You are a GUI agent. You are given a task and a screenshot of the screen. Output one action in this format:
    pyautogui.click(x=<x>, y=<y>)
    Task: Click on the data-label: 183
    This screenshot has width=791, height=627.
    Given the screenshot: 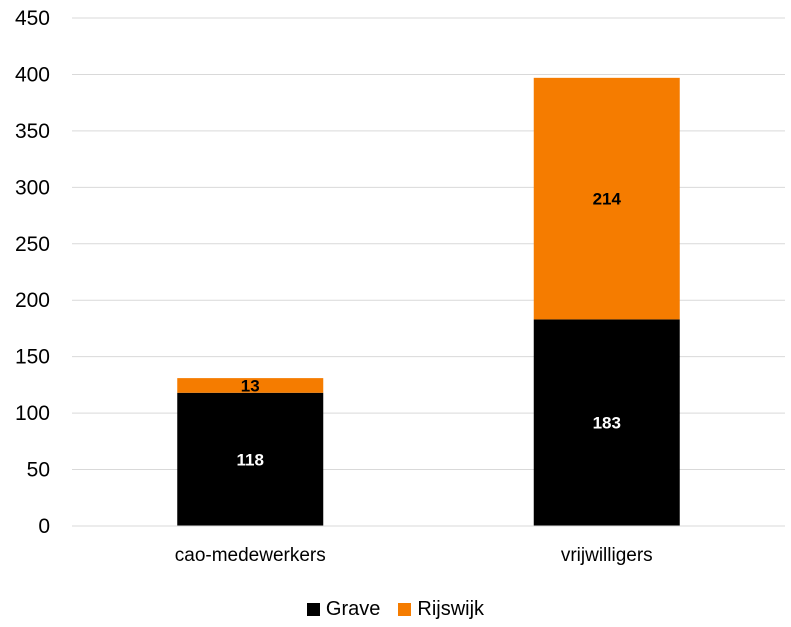 What is the action you would take?
    pyautogui.click(x=607, y=423)
    